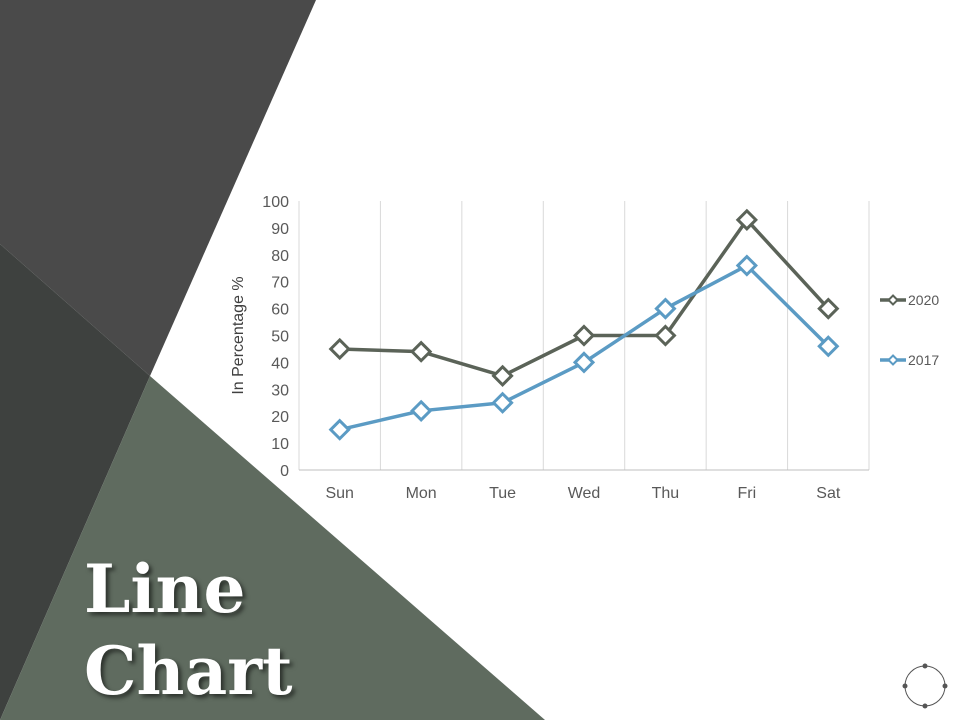  Describe the element at coordinates (923, 360) in the screenshot. I see `legend-label-2017: 2017` at that location.